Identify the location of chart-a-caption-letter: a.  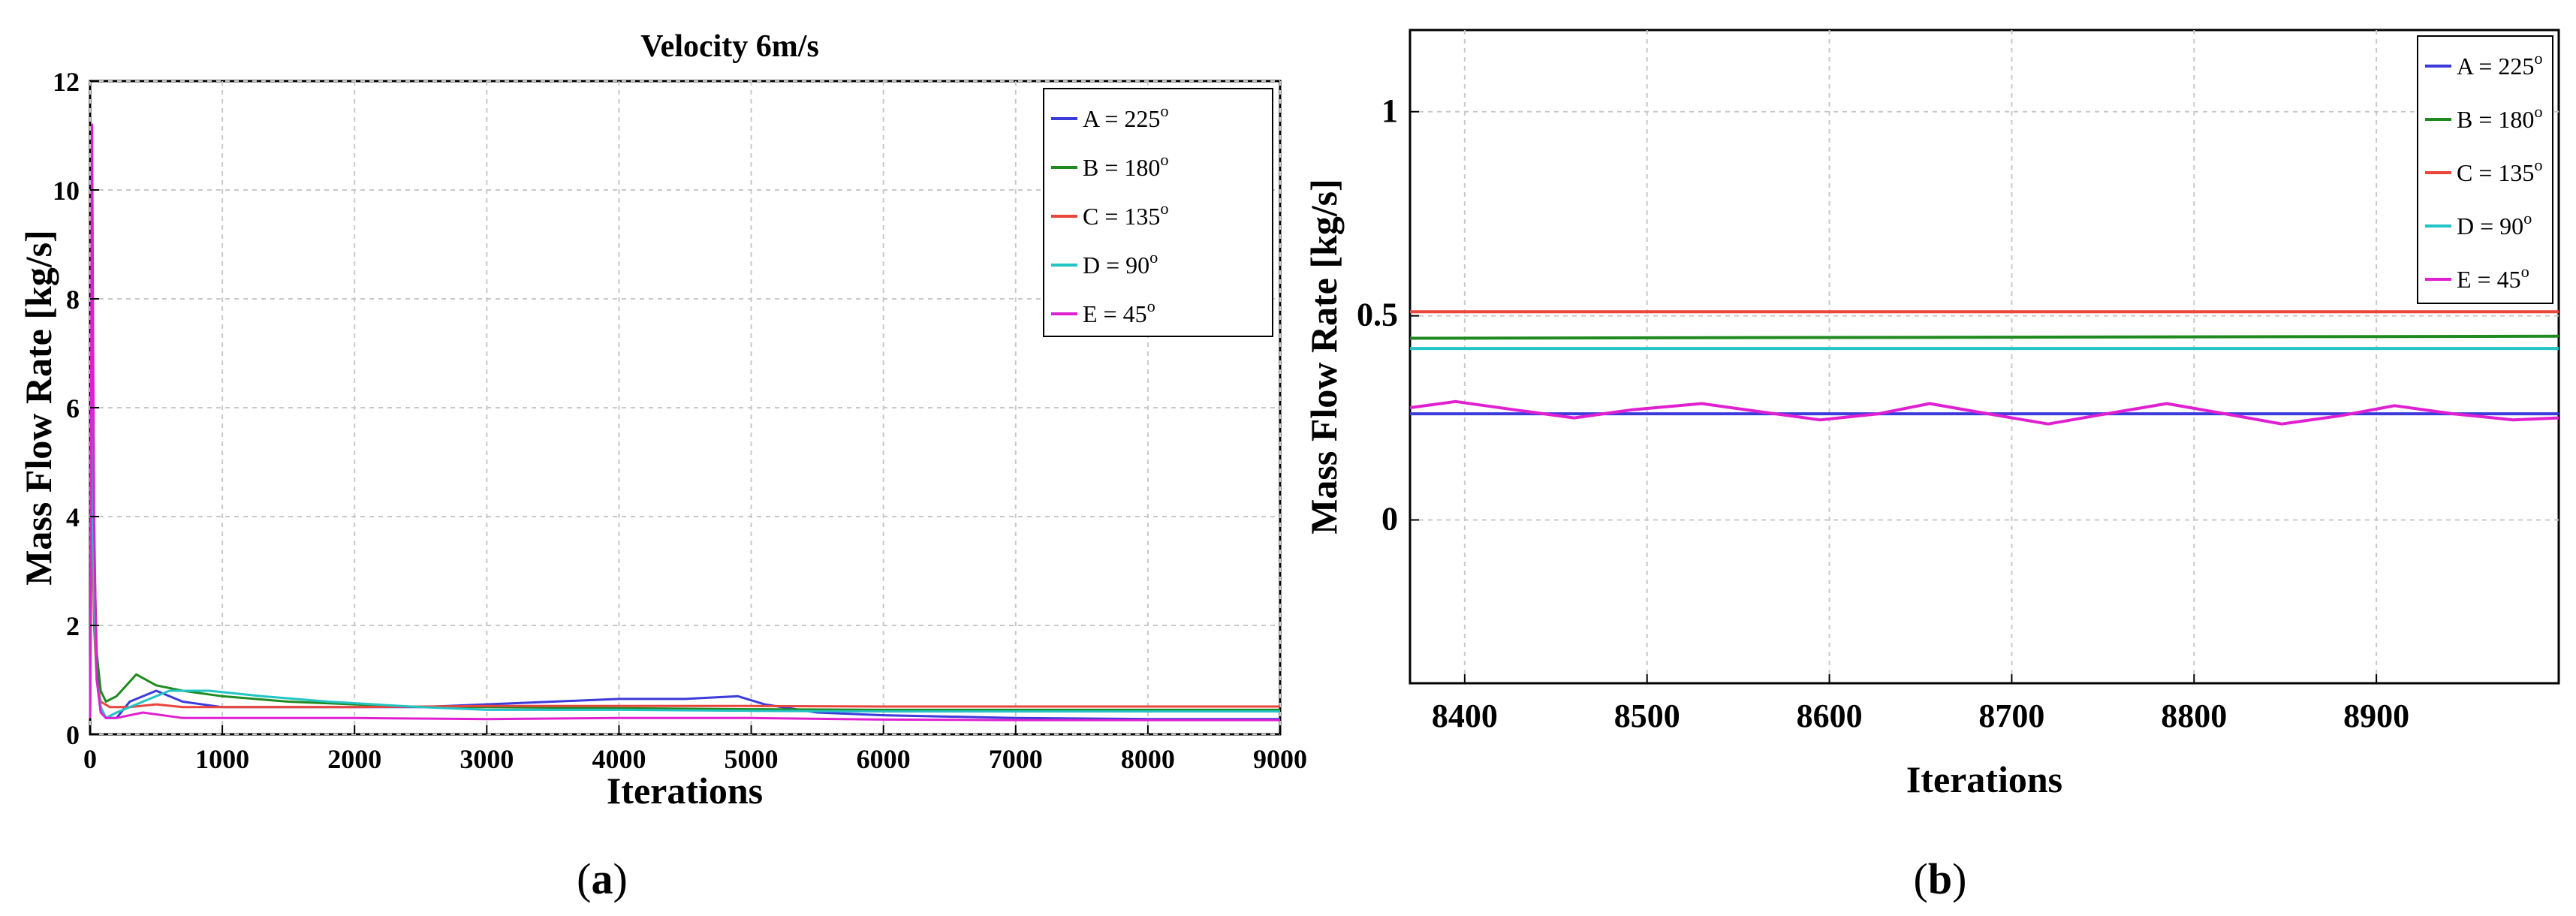
(602, 879).